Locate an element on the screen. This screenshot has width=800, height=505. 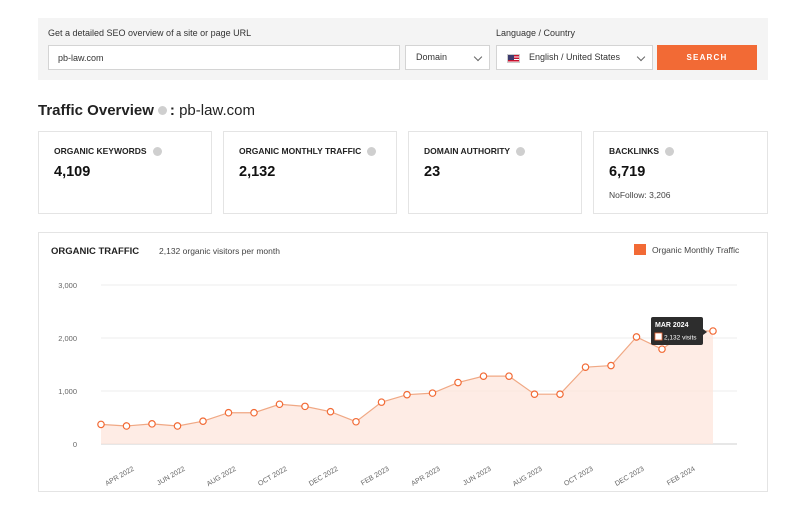
nofollow-count: NoFollow: 3,206 is located at coordinates (640, 195).